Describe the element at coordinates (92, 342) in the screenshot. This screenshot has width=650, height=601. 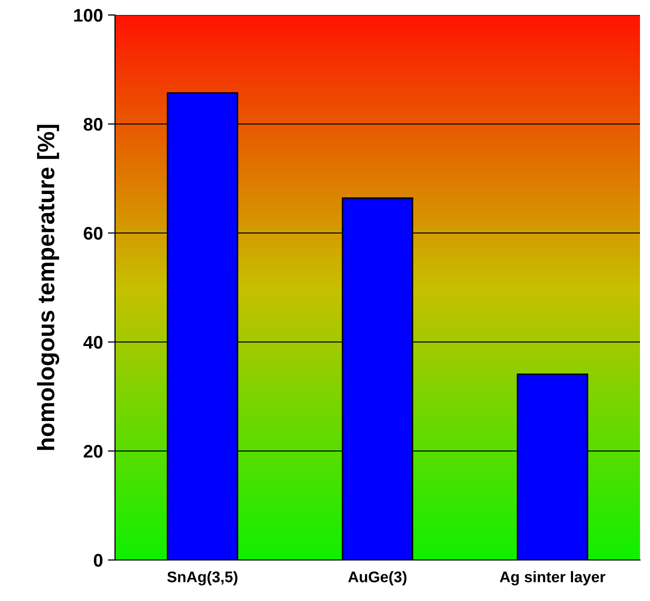
I see `y-tick-label: 40` at that location.